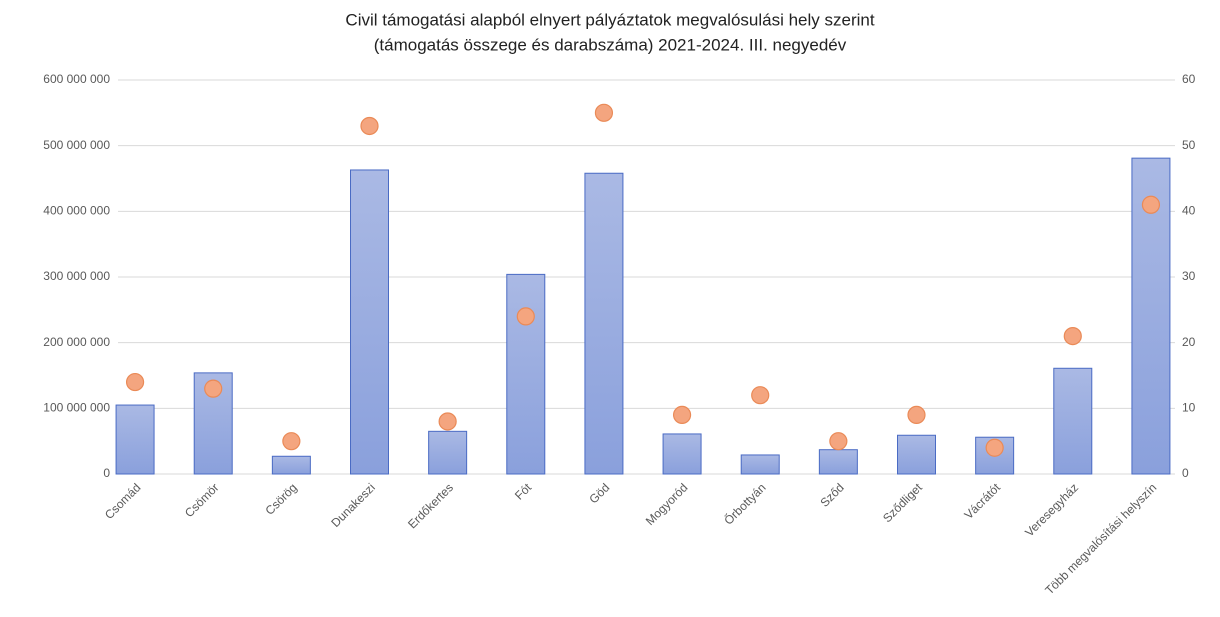 The width and height of the screenshot is (1220, 617). Describe the element at coordinates (76, 342) in the screenshot. I see `y-tick-label: 200 000 000` at that location.